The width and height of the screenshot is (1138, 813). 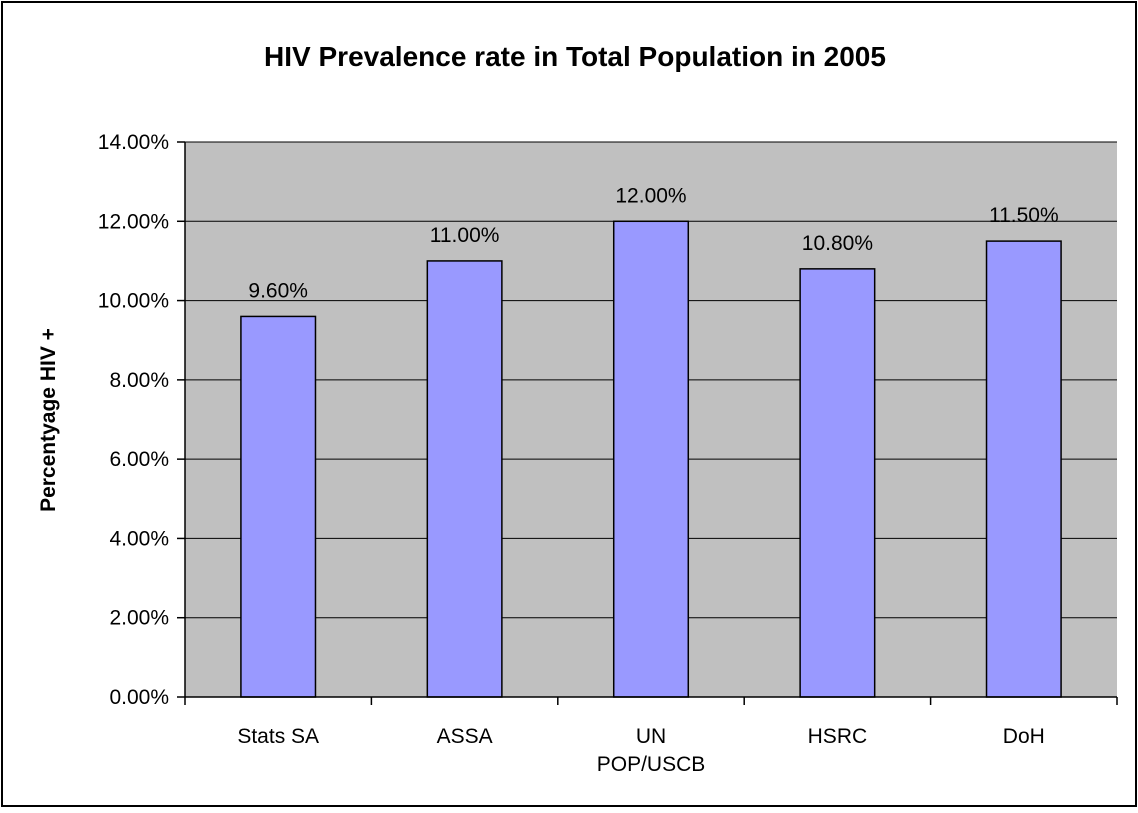 What do you see at coordinates (139, 697) in the screenshot?
I see `y-tick-label: 0.00%` at bounding box center [139, 697].